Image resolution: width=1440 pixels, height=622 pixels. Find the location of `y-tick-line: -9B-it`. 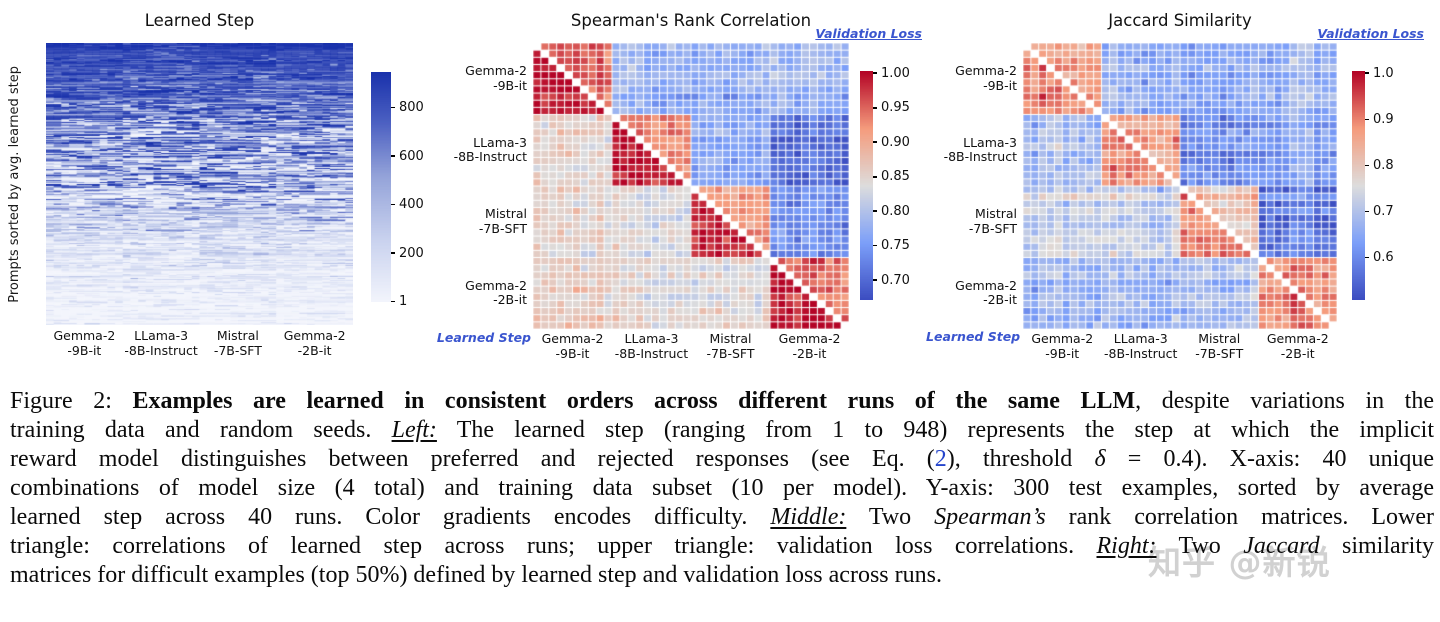

y-tick-line: -9B-it is located at coordinates (510, 85).